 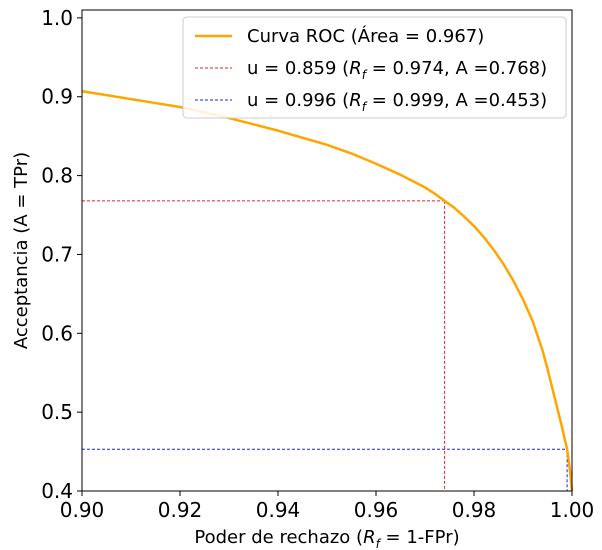 What do you see at coordinates (572, 510) in the screenshot?
I see `x-tick-label: 1.00` at bounding box center [572, 510].